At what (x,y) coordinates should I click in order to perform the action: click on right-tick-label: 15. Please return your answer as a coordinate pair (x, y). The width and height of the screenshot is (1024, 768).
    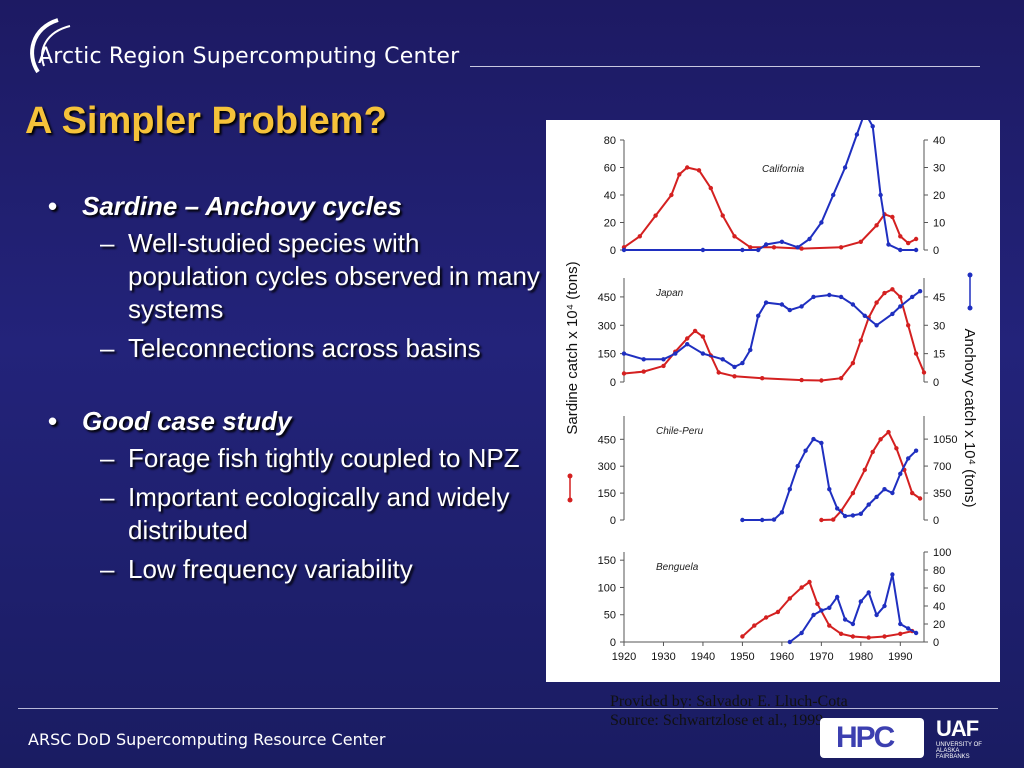
    Looking at the image, I should click on (939, 355).